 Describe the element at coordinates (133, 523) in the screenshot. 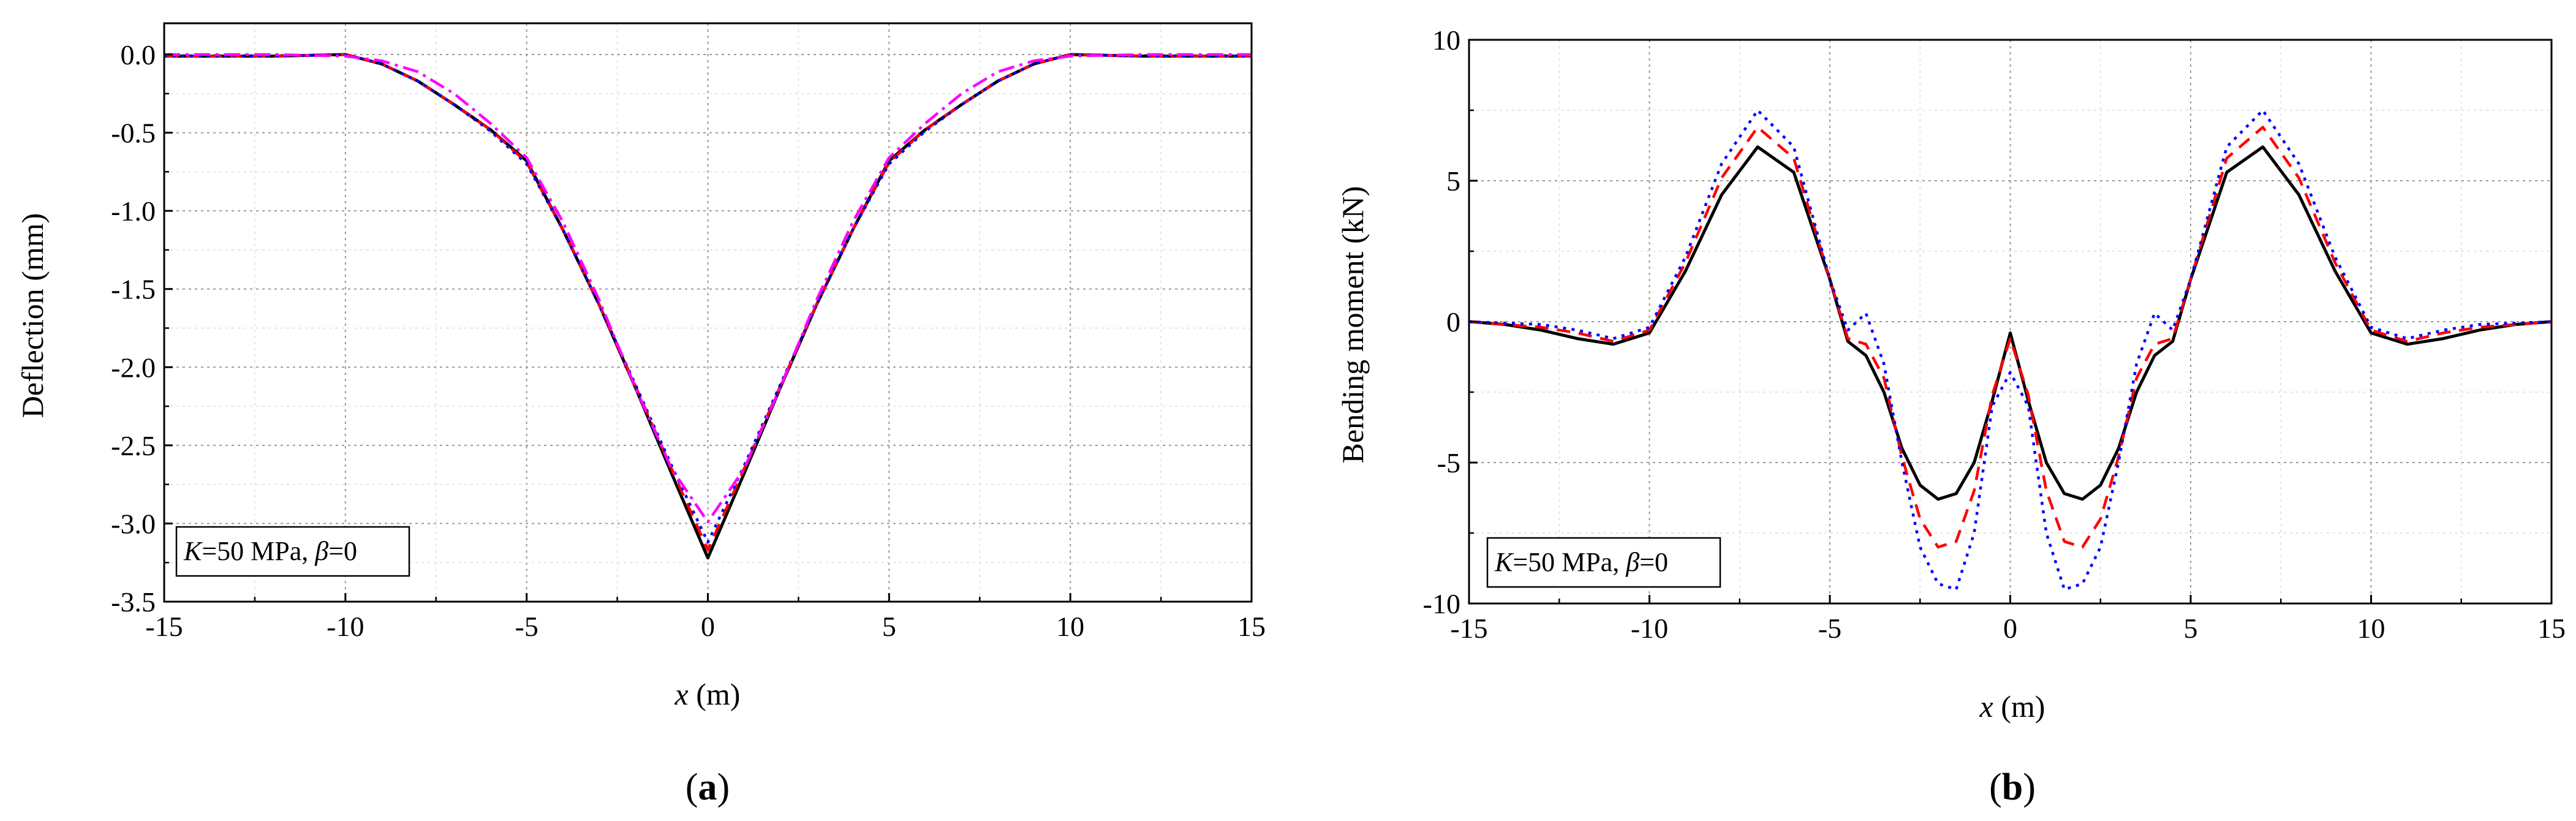

I see `deflection-y-tick-label: -3.0` at that location.